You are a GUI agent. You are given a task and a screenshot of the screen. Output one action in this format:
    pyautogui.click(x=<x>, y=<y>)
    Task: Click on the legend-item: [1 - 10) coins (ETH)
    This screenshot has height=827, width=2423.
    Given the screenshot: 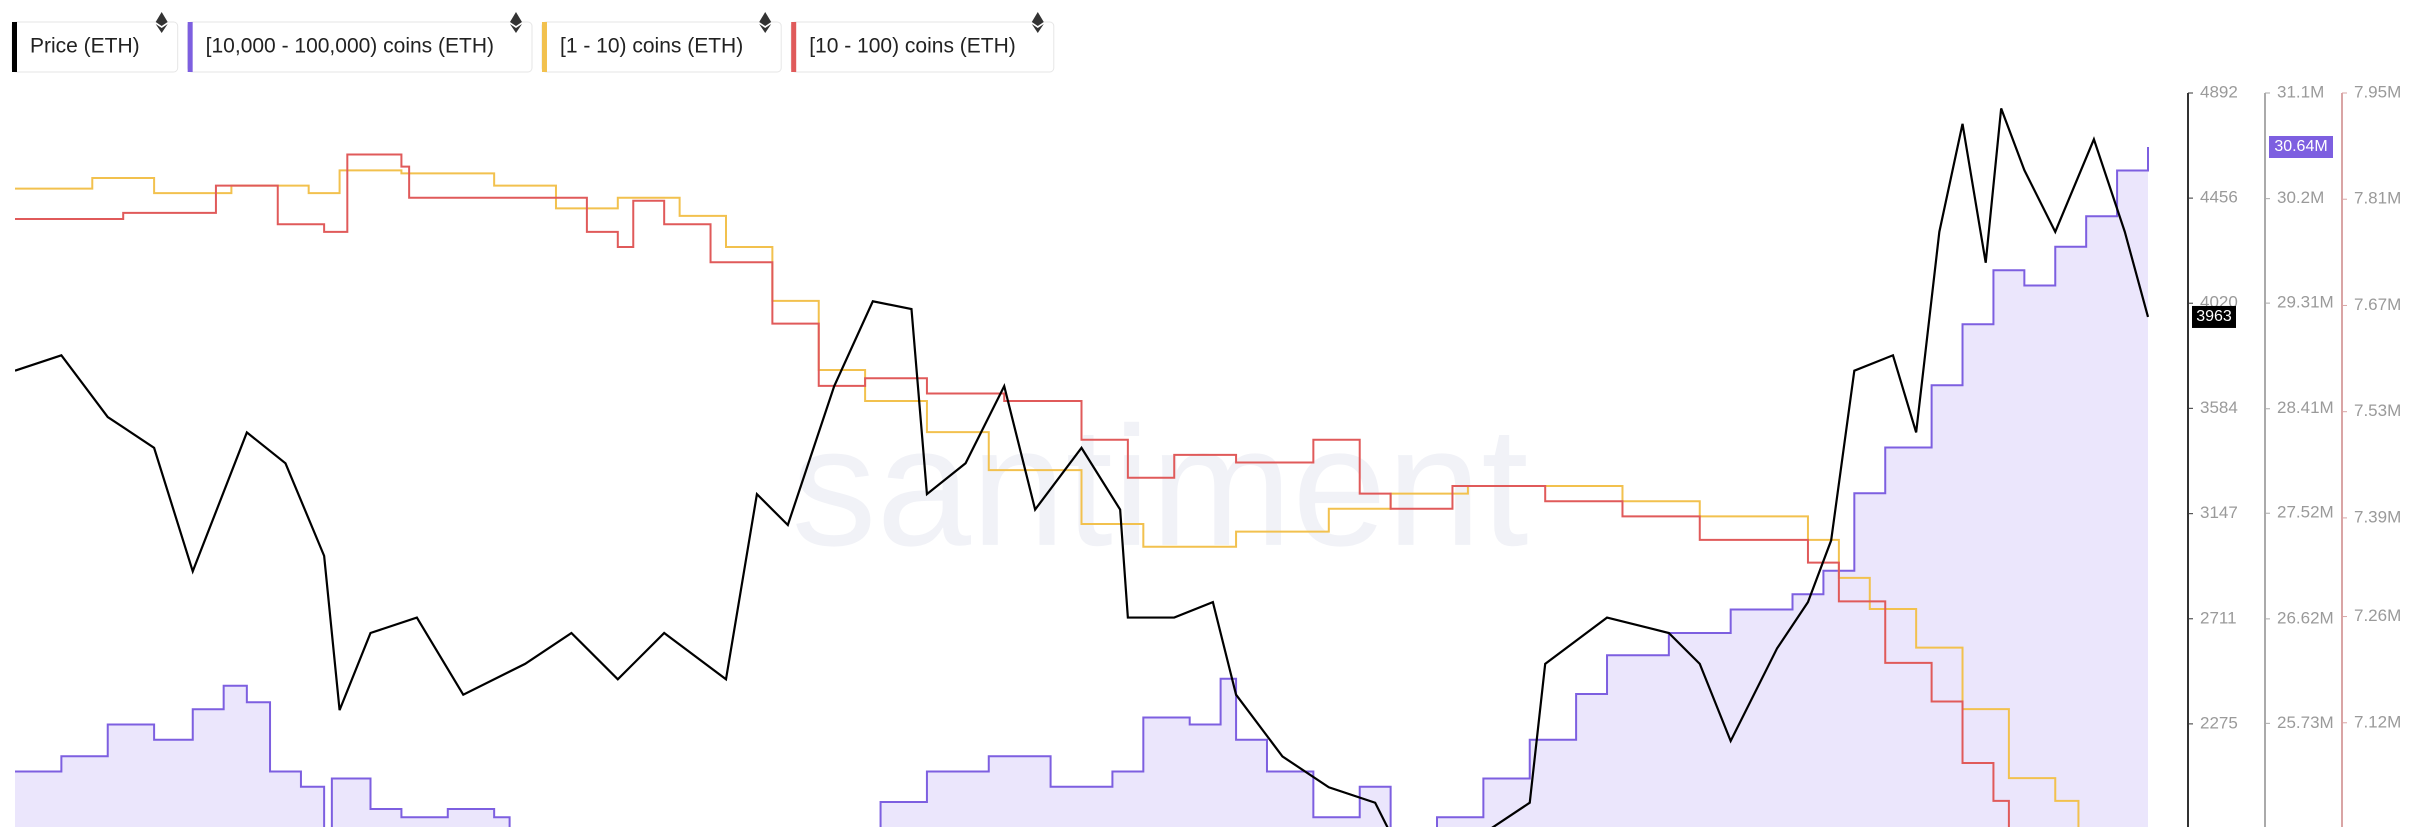 What is the action you would take?
    pyautogui.click(x=661, y=42)
    